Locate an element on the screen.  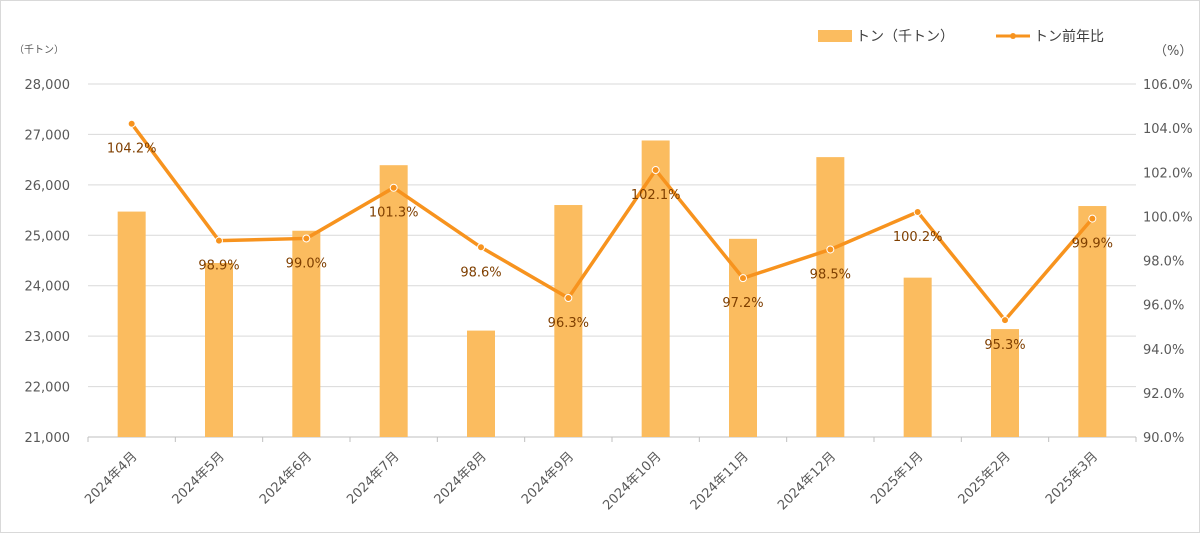
data-label: 95.3% is located at coordinates (1004, 345).